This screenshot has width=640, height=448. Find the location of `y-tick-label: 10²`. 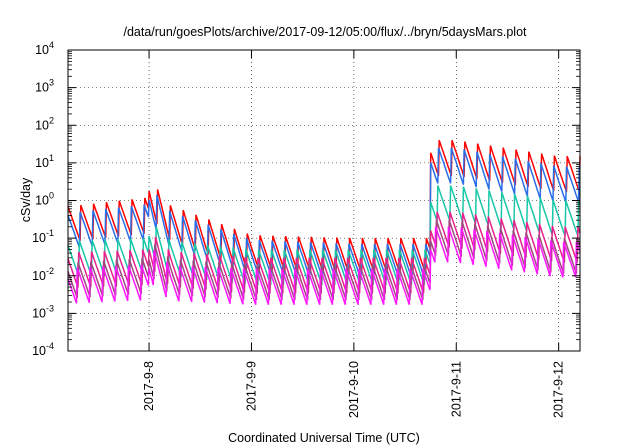

y-tick-label: 10² is located at coordinates (44, 123).